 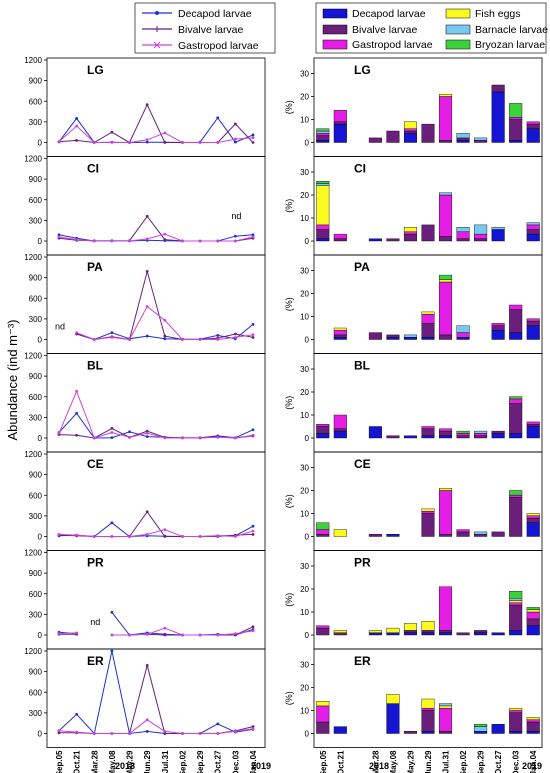 What do you see at coordinates (215, 14) in the screenshot?
I see `legend-decapod-line: Decapod larvae` at bounding box center [215, 14].